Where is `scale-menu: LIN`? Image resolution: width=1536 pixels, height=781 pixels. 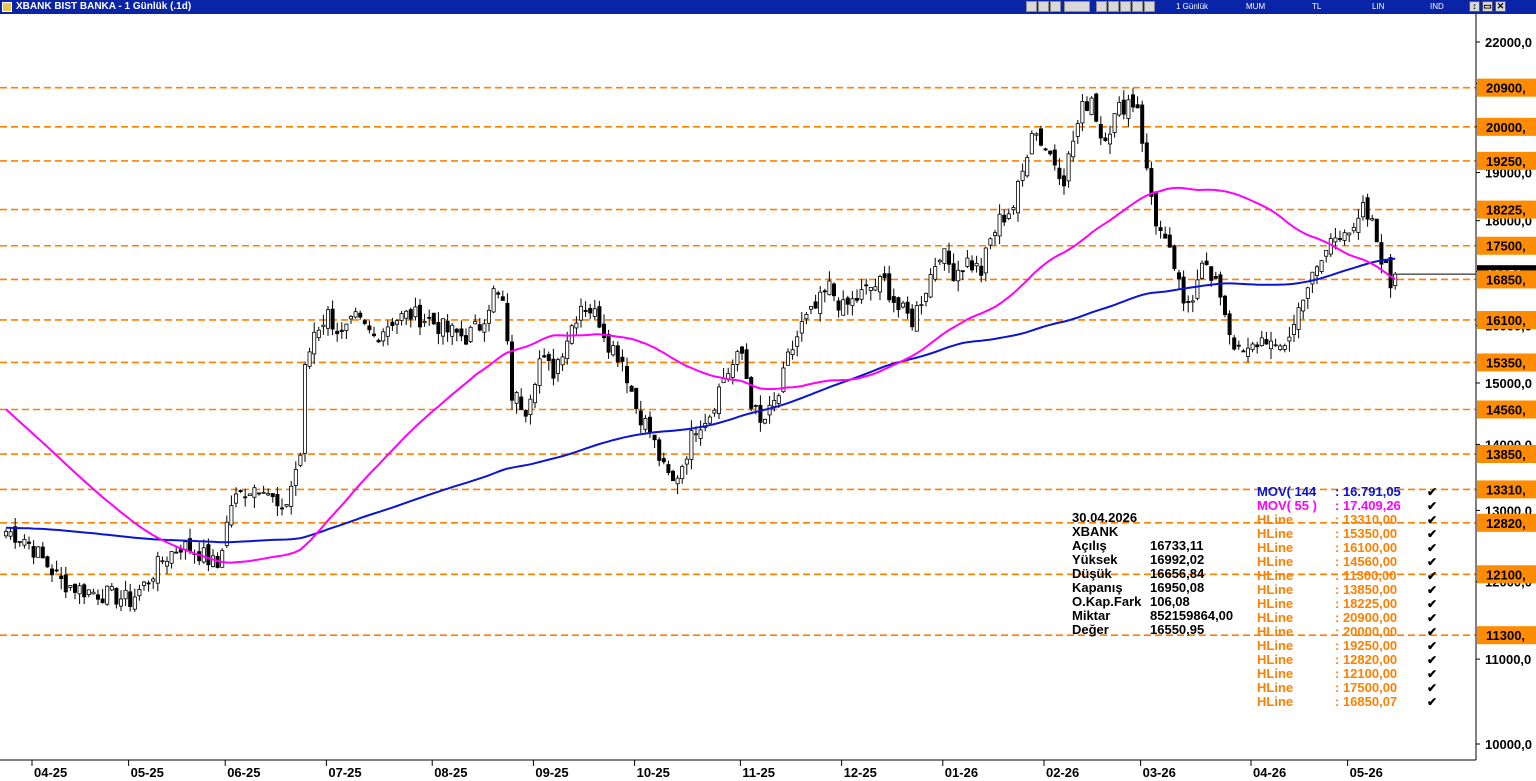
scale-menu: LIN is located at coordinates (1378, 6).